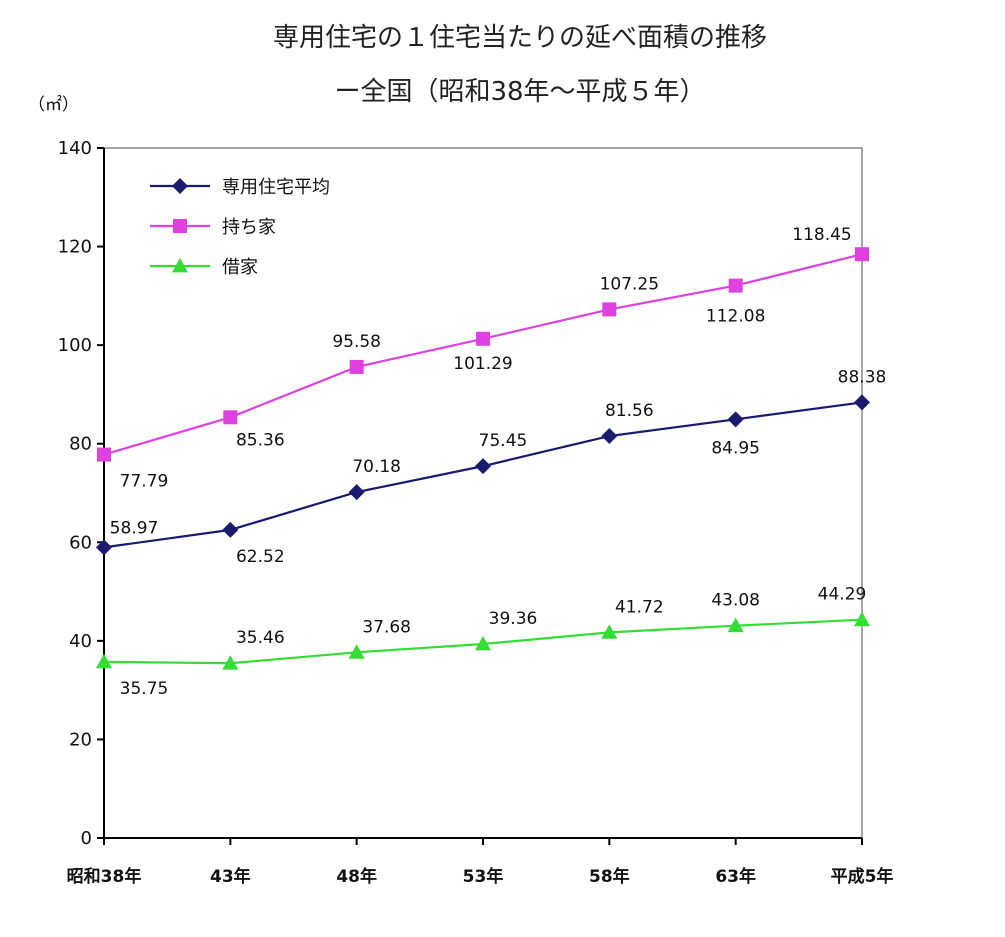  What do you see at coordinates (144, 482) in the screenshot?
I see `data-label: 77.79` at bounding box center [144, 482].